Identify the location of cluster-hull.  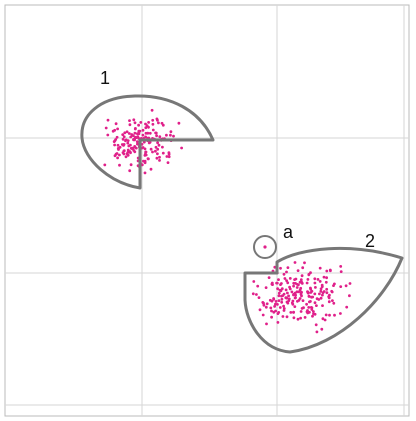
(147, 142).